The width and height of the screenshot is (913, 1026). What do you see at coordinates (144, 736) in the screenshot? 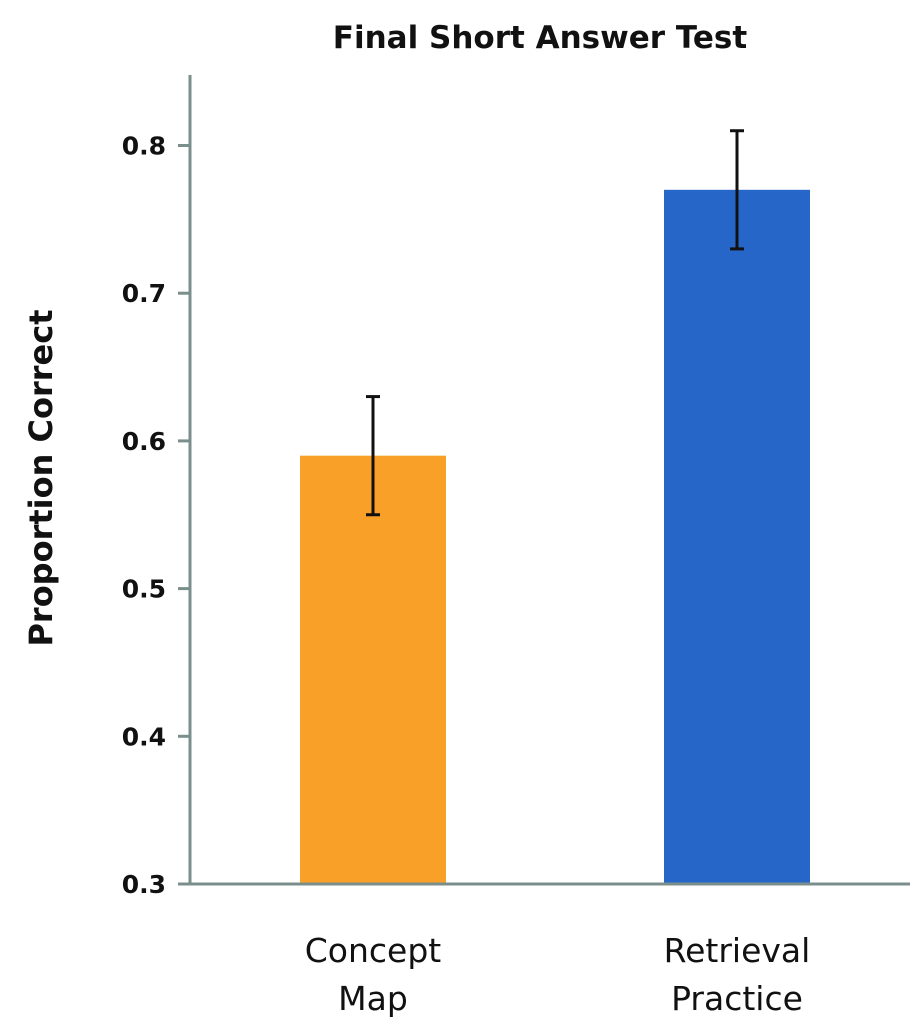
I see `y-tick-label: 0.4` at bounding box center [144, 736].